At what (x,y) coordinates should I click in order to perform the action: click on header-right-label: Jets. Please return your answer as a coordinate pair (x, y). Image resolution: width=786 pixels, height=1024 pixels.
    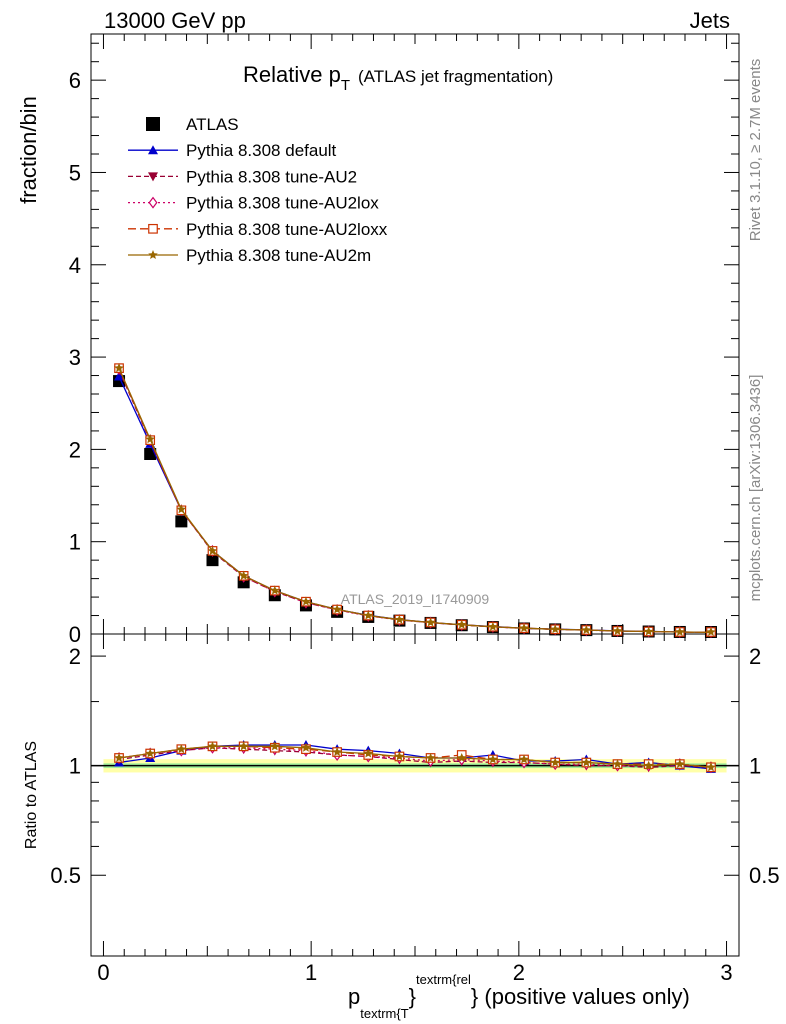
    Looking at the image, I should click on (710, 20).